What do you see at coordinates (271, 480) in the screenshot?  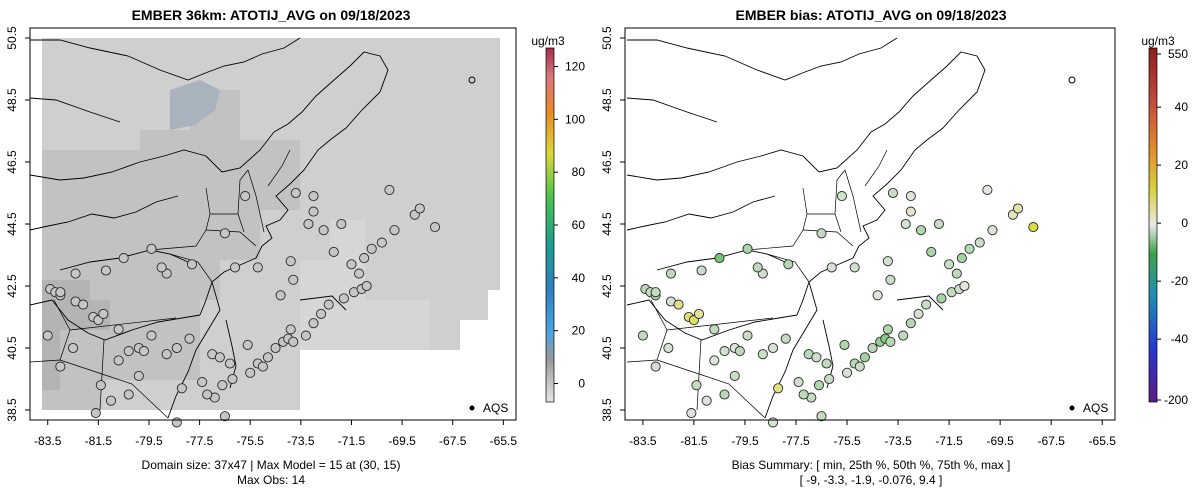 I see `model-caption-line2: Max Obs: 14` at bounding box center [271, 480].